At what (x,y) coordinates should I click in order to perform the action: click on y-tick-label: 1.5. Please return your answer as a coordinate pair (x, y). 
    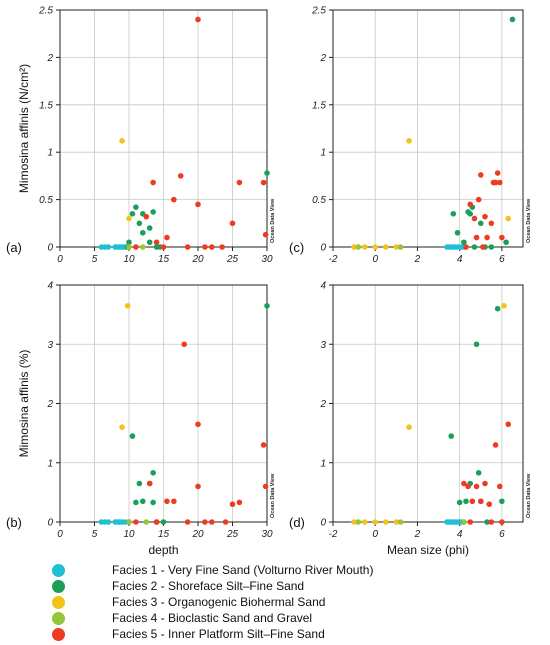
    Looking at the image, I should click on (319, 105).